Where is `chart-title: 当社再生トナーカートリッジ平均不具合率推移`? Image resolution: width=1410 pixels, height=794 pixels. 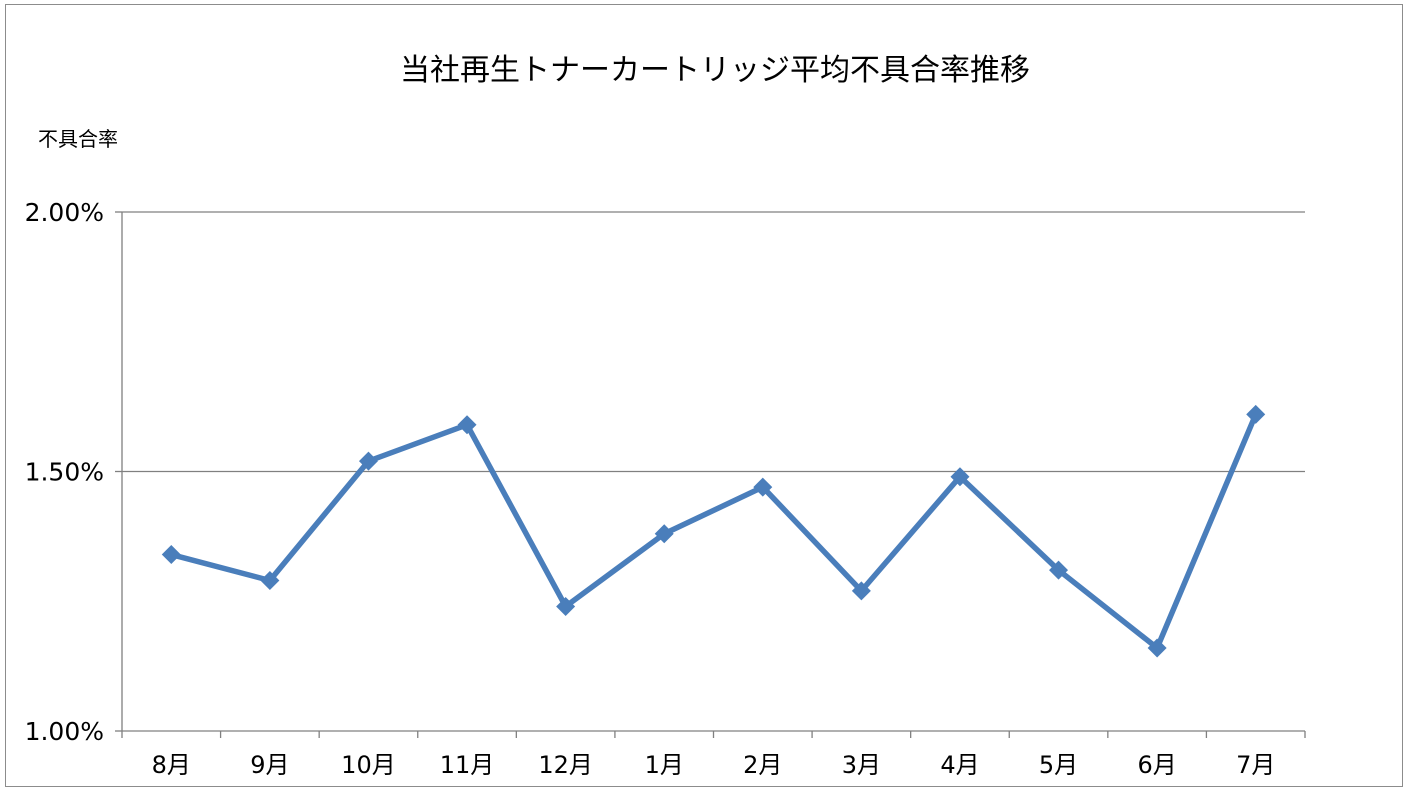 chart-title: 当社再生トナーカートリッジ平均不具合率推移 is located at coordinates (715, 70).